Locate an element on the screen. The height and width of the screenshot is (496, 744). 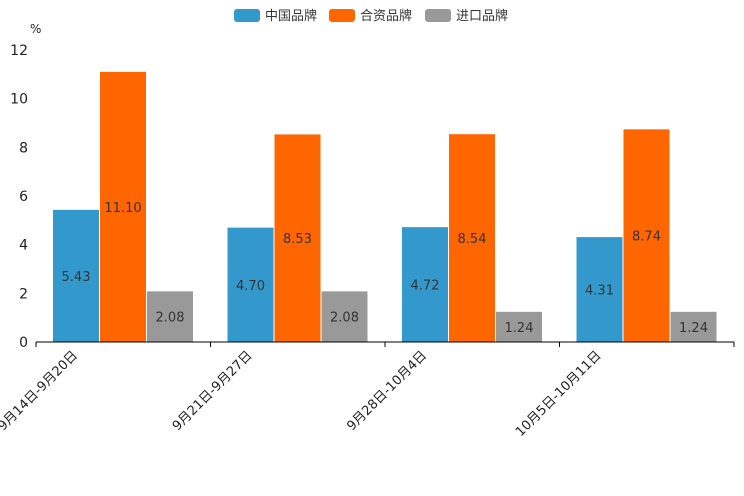
y-tick-label: 2 is located at coordinates (23, 294).